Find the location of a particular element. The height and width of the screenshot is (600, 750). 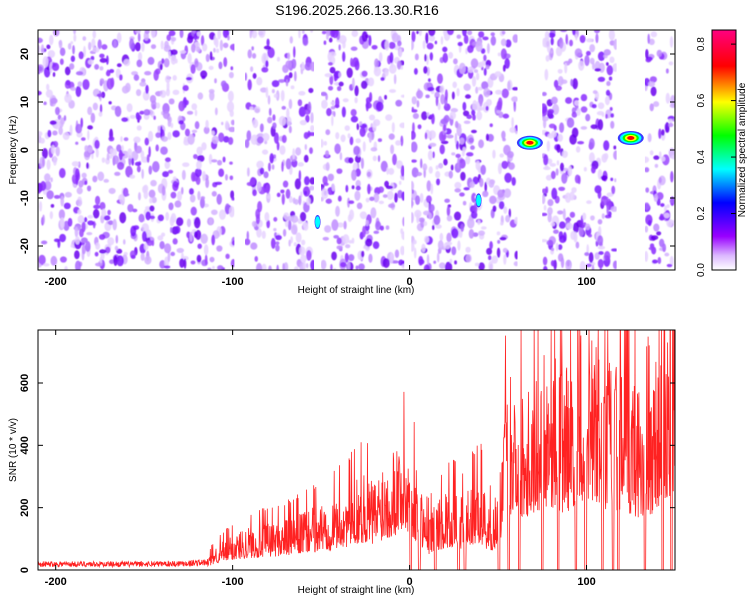

colorbar-gradient is located at coordinates (724, 150).